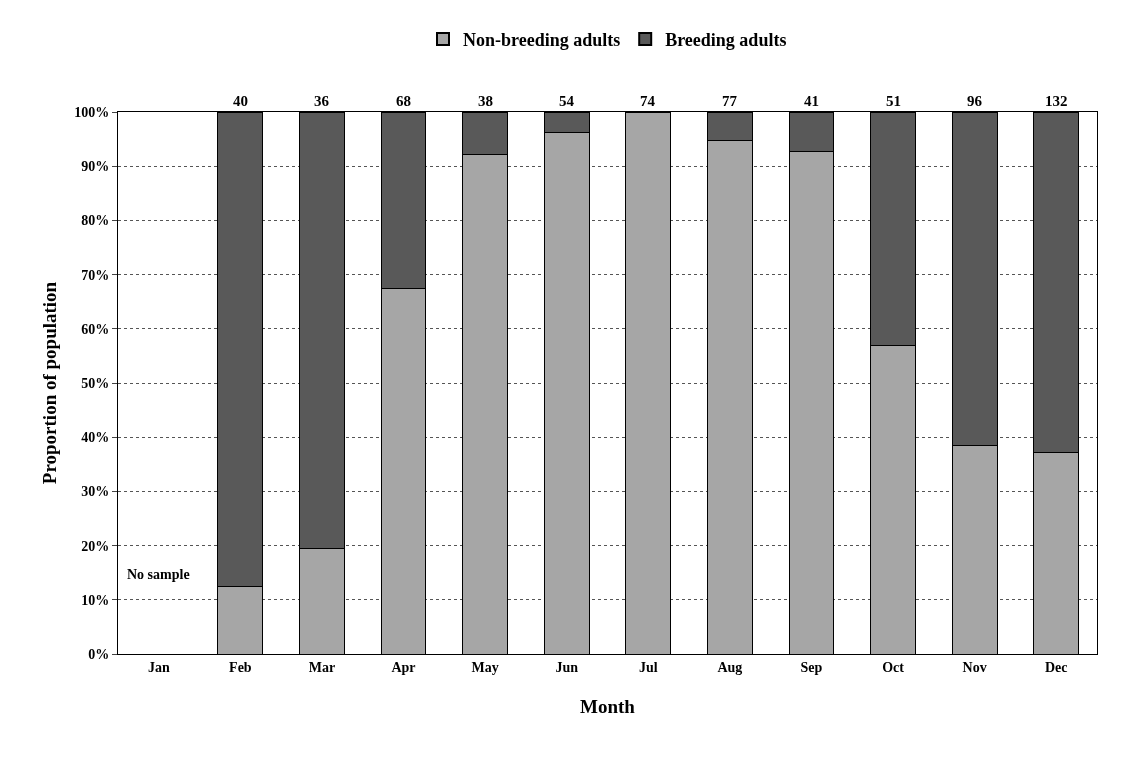 The width and height of the screenshot is (1135, 760). I want to click on x-tick-label: Jun, so click(567, 667).